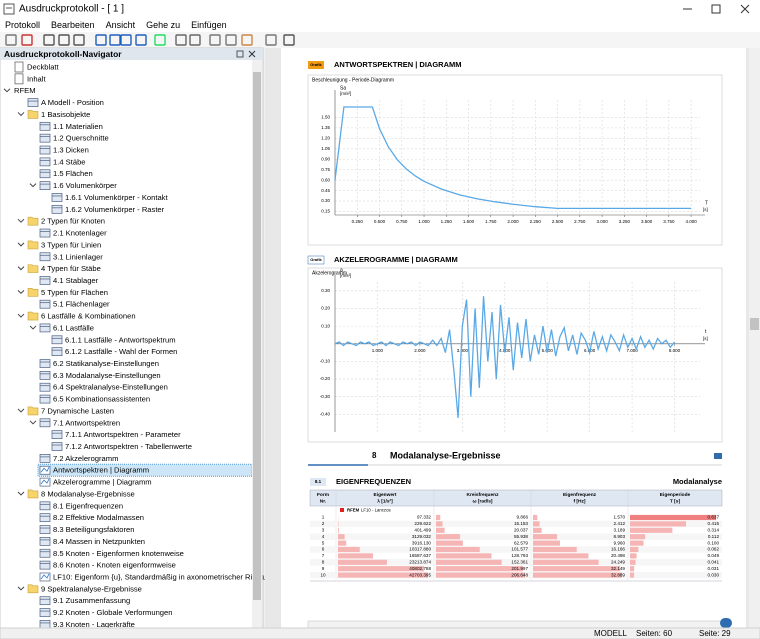  I want to click on tree-item-label: Akzelerogramme | Diagramm, so click(102, 482).